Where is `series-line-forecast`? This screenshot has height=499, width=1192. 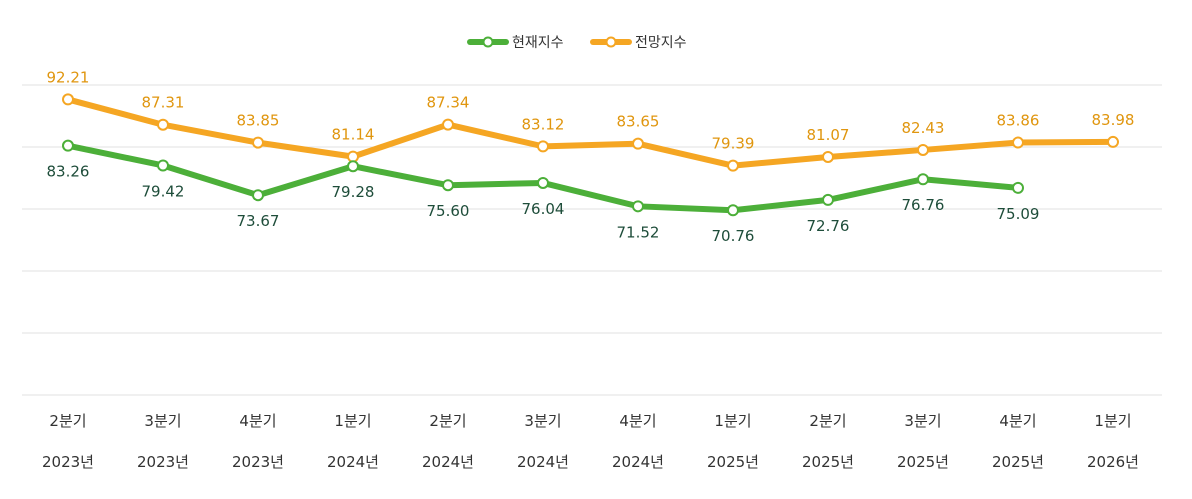 series-line-forecast is located at coordinates (590, 132).